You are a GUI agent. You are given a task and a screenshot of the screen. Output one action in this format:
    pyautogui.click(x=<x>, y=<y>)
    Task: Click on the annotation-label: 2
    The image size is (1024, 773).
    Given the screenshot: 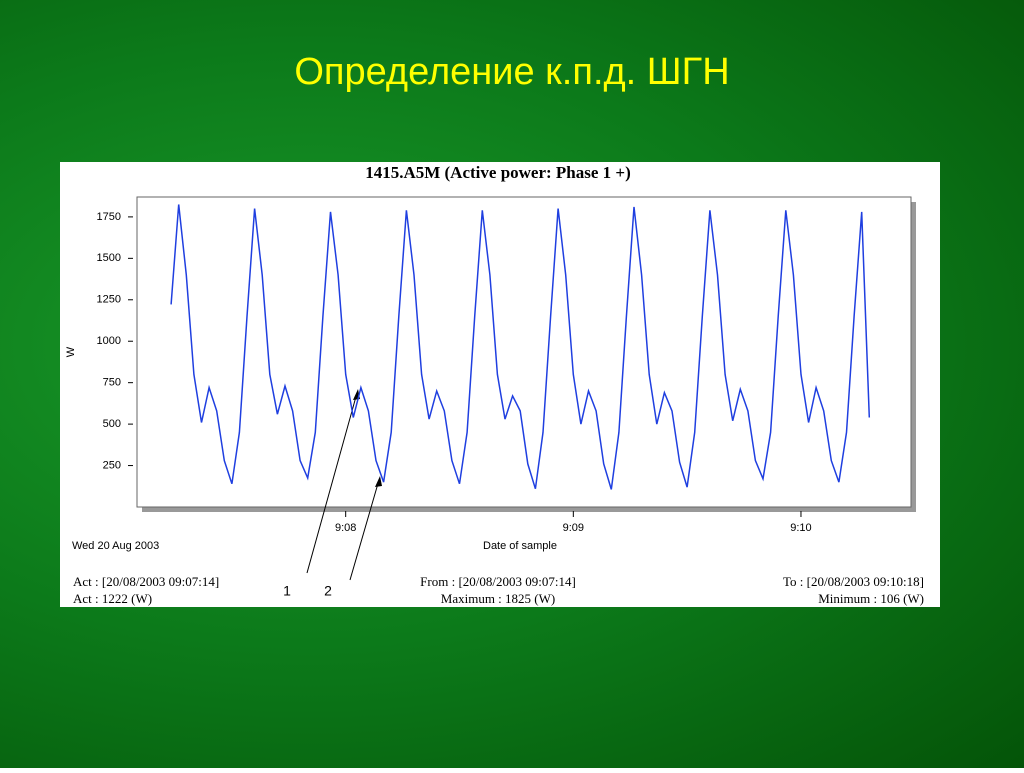 What is the action you would take?
    pyautogui.click(x=328, y=591)
    